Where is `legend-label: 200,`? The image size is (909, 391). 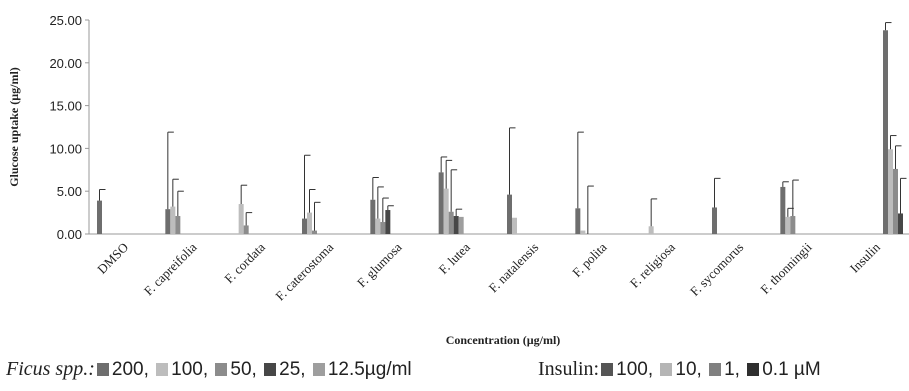
legend-label: 200, is located at coordinates (130, 369).